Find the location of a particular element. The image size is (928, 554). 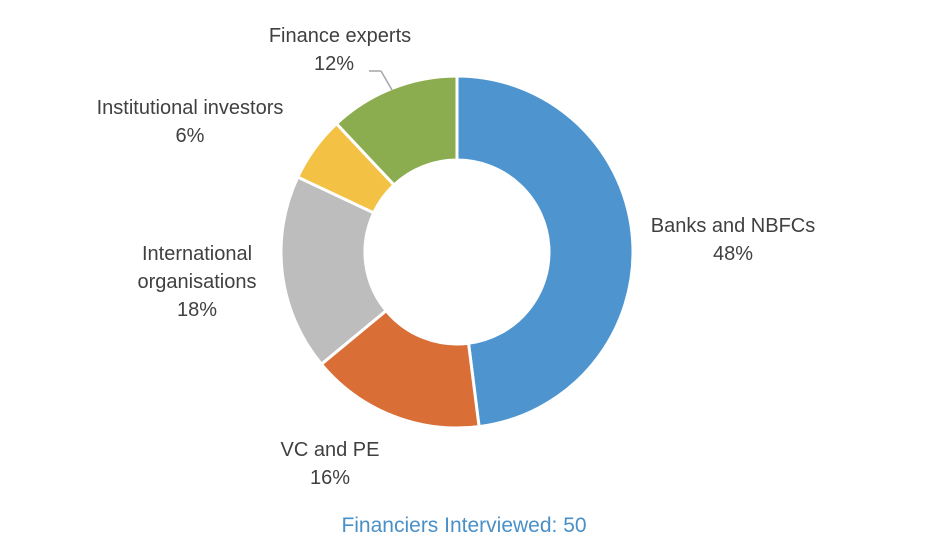

value-label: 16% is located at coordinates (330, 478).